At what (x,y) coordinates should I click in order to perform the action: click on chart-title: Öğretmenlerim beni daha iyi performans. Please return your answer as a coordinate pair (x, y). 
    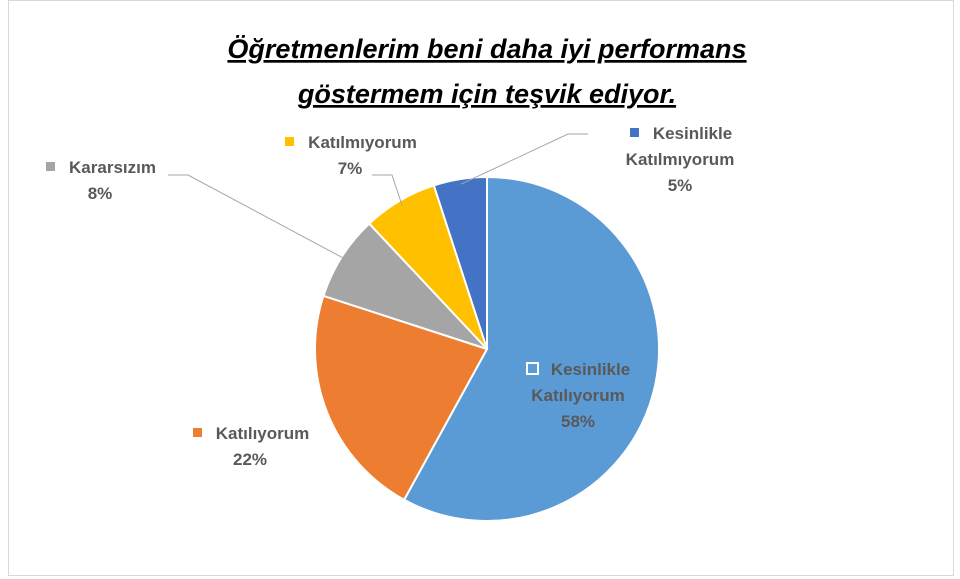
    Looking at the image, I should click on (486, 49).